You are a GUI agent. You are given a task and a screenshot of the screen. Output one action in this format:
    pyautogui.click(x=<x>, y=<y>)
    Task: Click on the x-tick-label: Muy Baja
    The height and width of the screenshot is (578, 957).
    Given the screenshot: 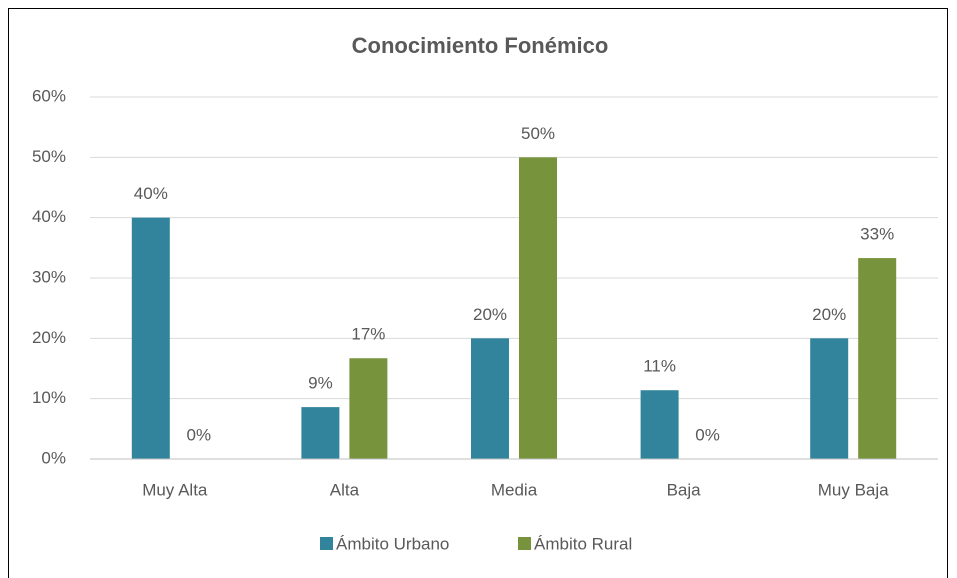 What is the action you would take?
    pyautogui.click(x=853, y=489)
    